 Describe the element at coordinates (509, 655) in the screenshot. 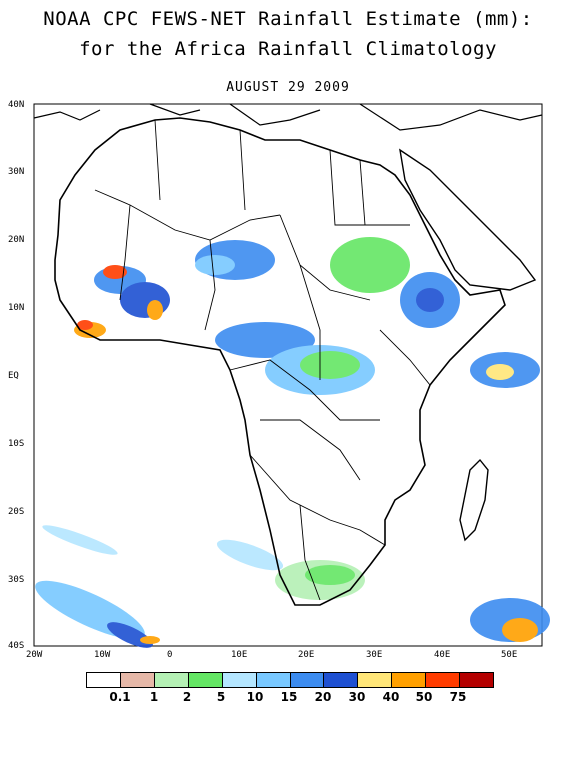

I see `lon-label-50e: 50E` at that location.